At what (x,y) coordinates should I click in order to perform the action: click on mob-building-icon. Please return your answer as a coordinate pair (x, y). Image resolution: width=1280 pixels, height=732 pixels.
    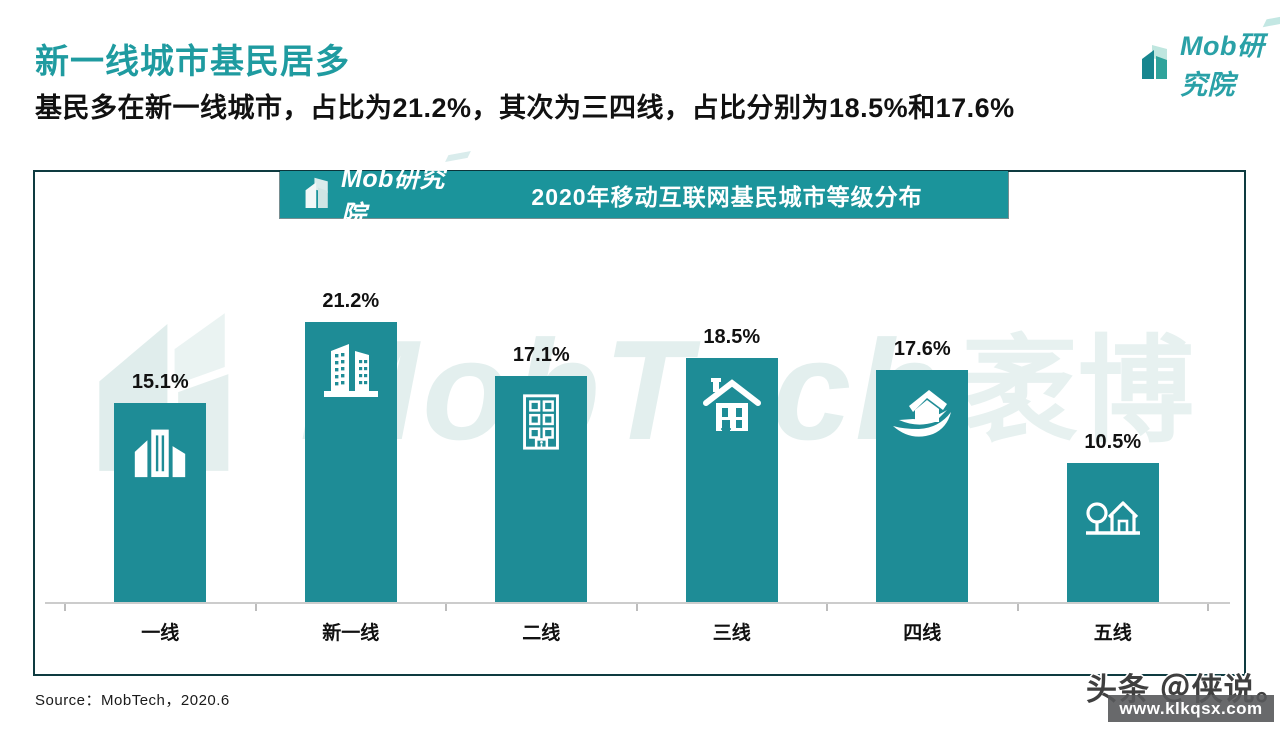
    Looking at the image, I should click on (1156, 63).